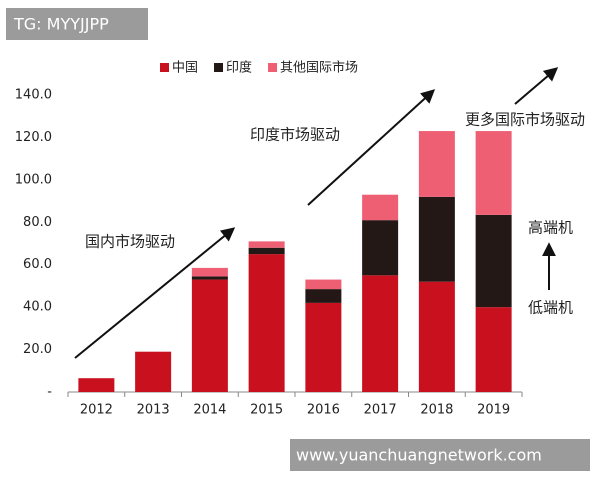 The image size is (600, 484). What do you see at coordinates (323, 410) in the screenshot?
I see `x-tick-label: 2016` at bounding box center [323, 410].